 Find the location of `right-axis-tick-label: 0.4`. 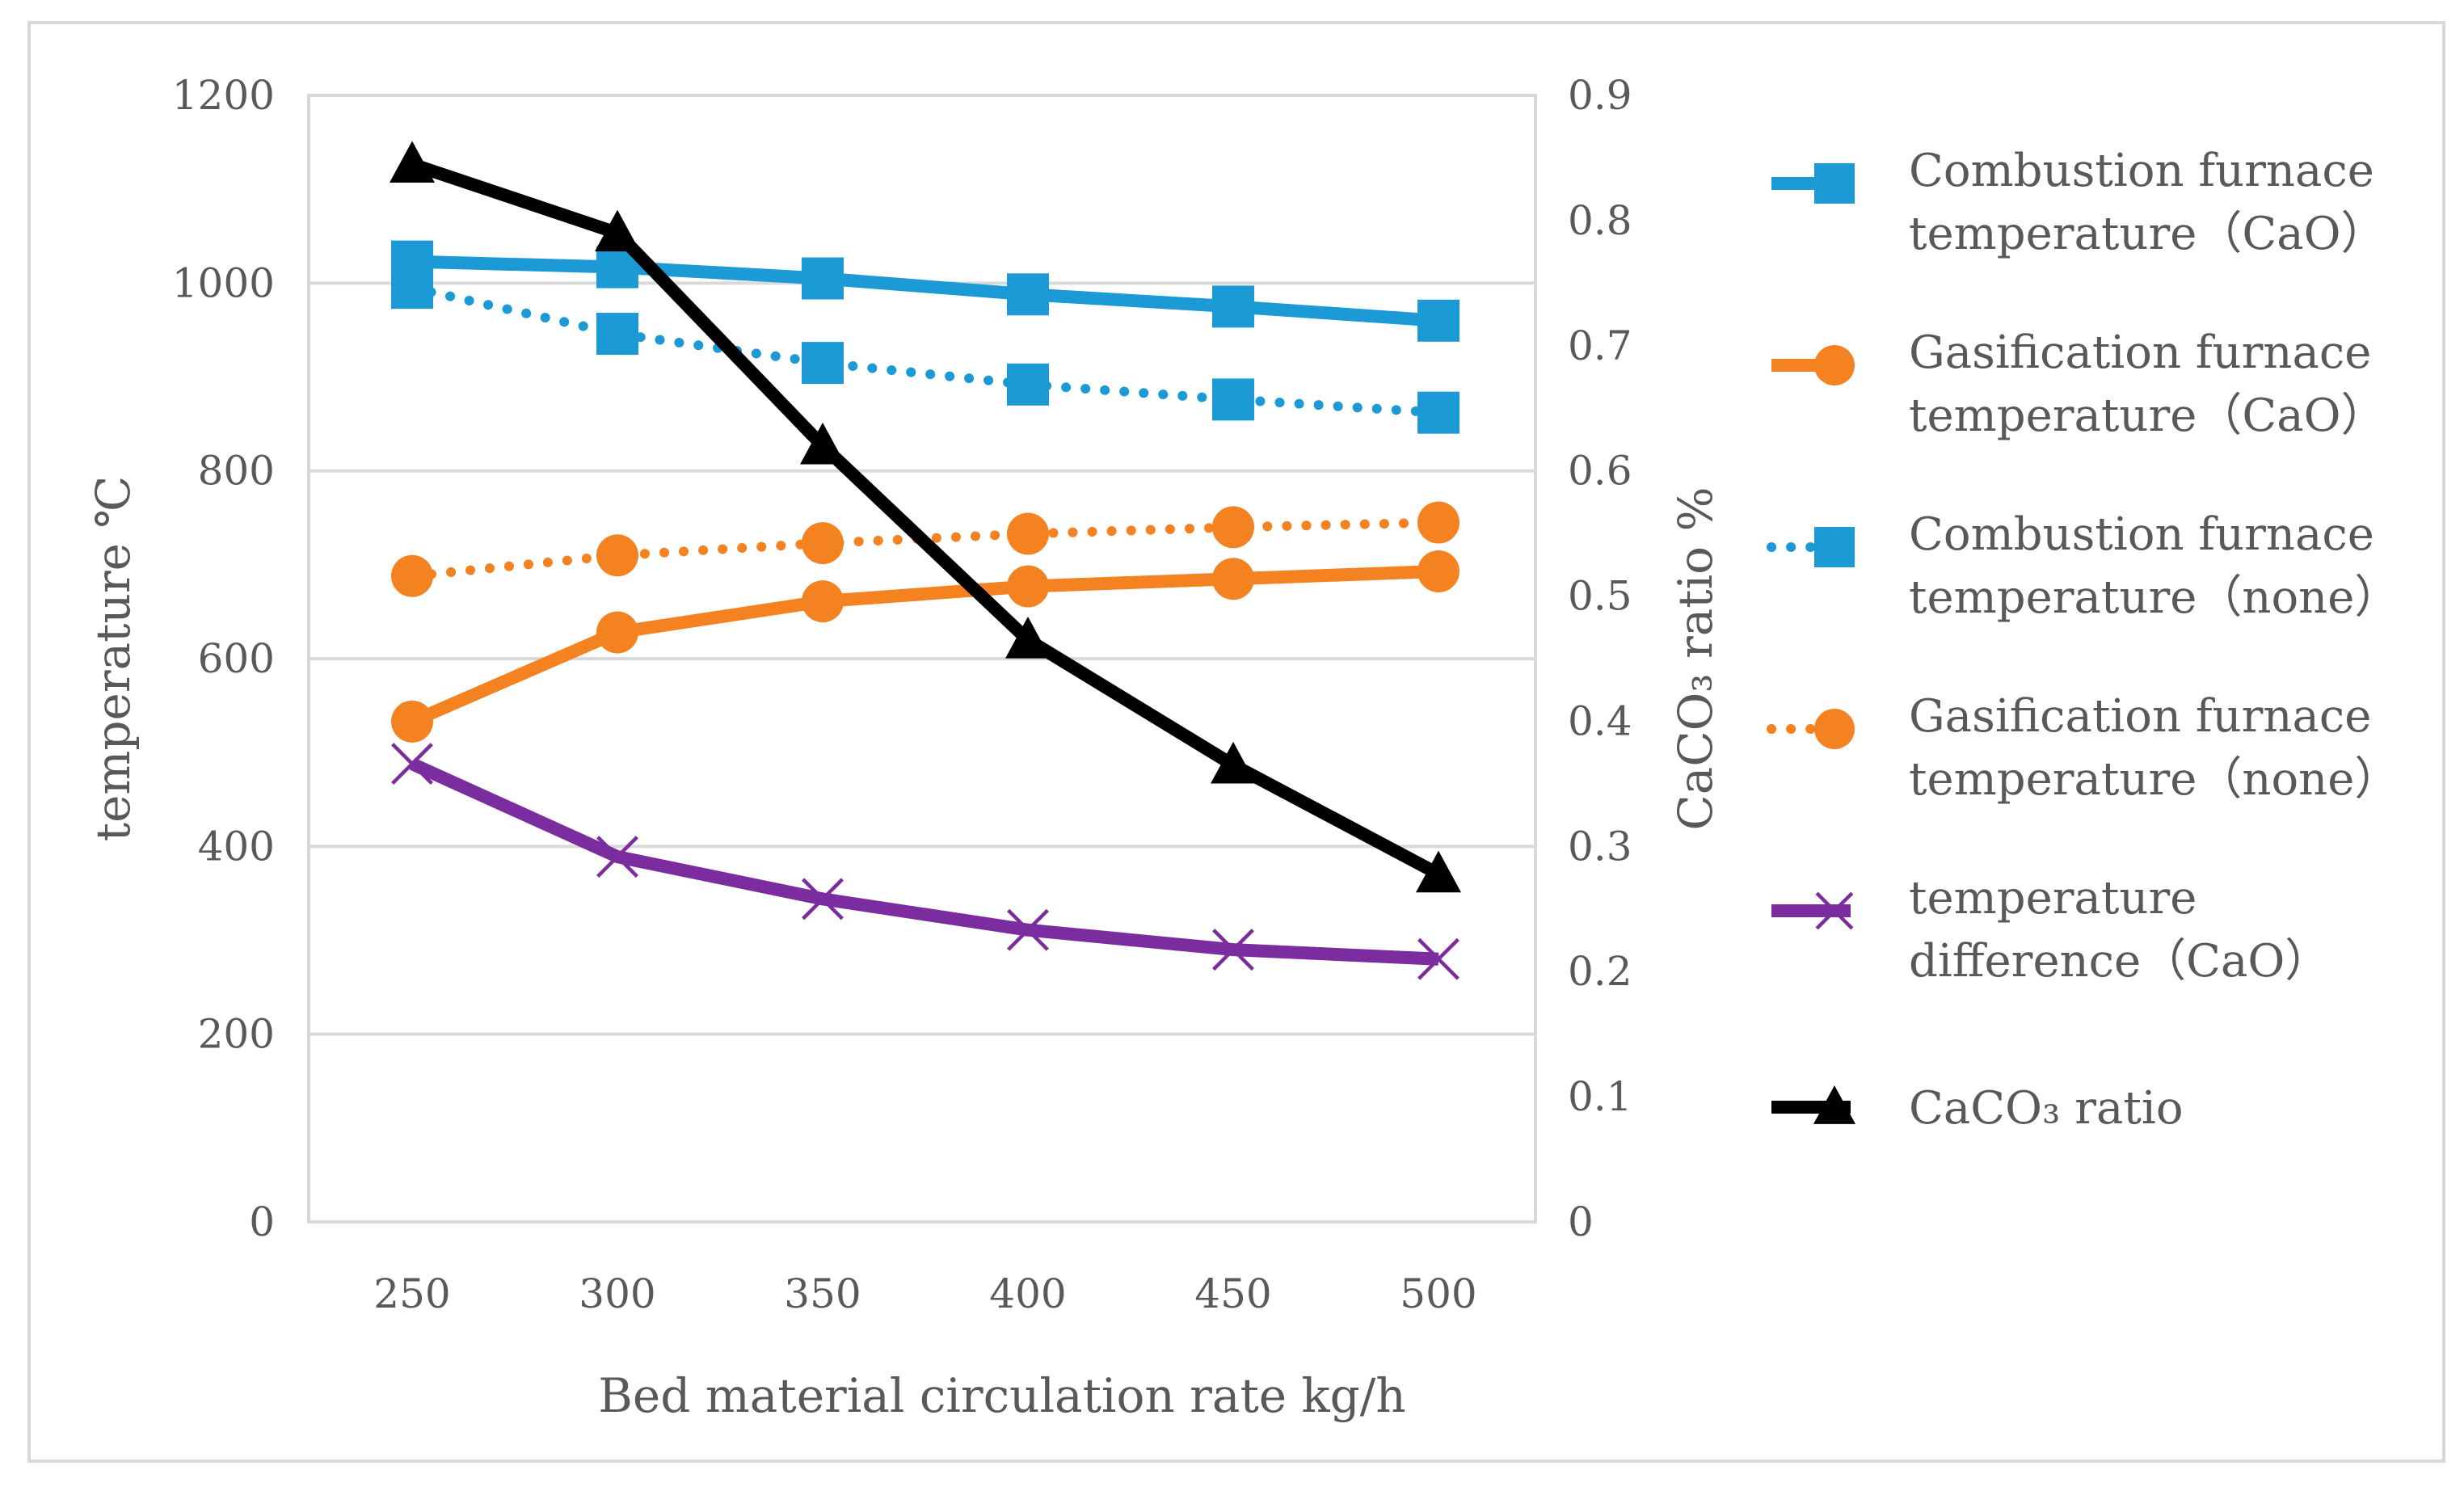

right-axis-tick-label: 0.4 is located at coordinates (1600, 720).